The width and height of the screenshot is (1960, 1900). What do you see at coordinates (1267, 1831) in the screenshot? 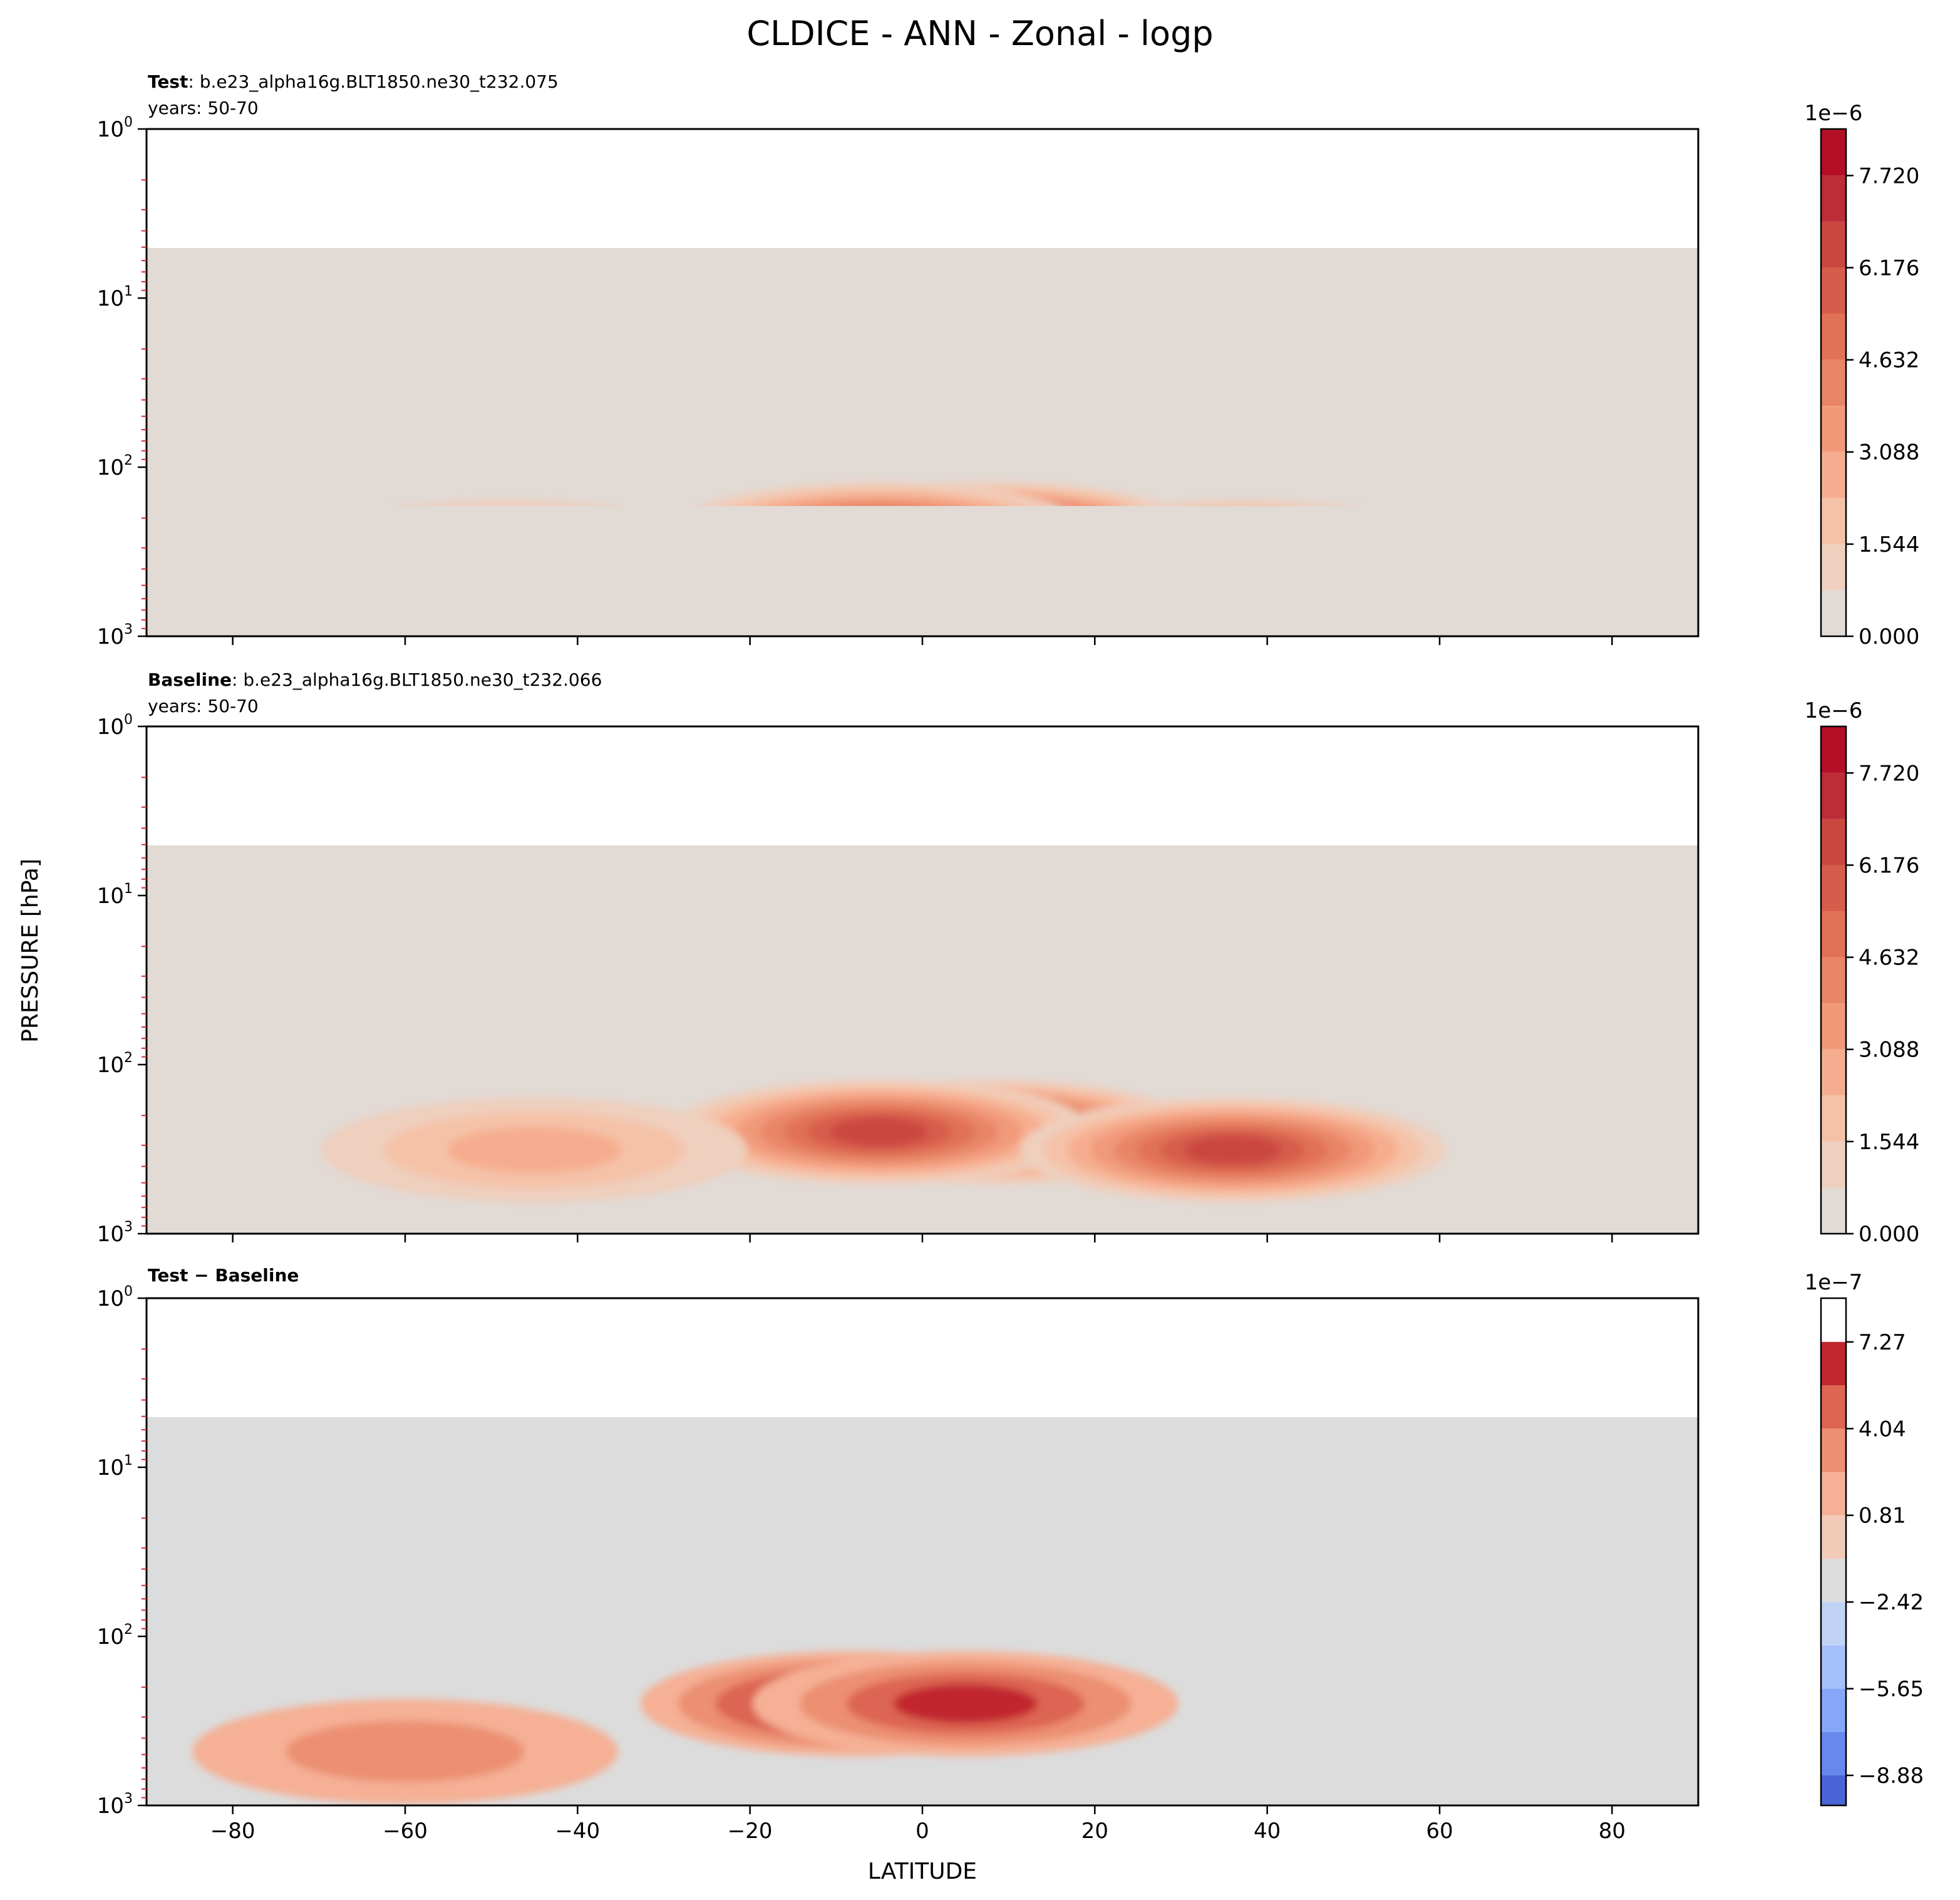
I see `x-tick-label: 40` at bounding box center [1267, 1831].